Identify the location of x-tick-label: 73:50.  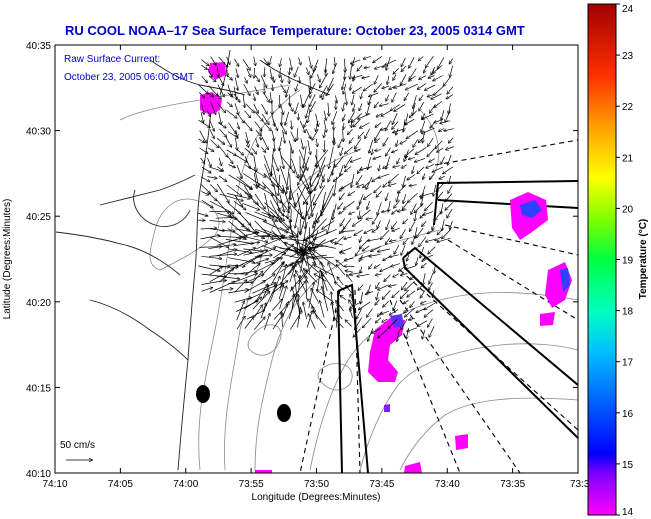
(316, 484).